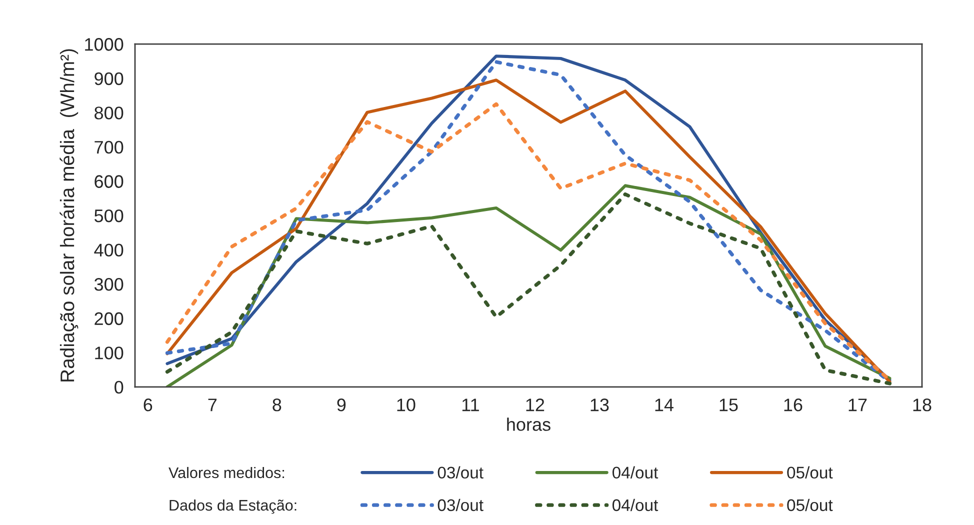 This screenshot has height=525, width=974. What do you see at coordinates (535, 405) in the screenshot?
I see `x-tick-label: 12` at bounding box center [535, 405].